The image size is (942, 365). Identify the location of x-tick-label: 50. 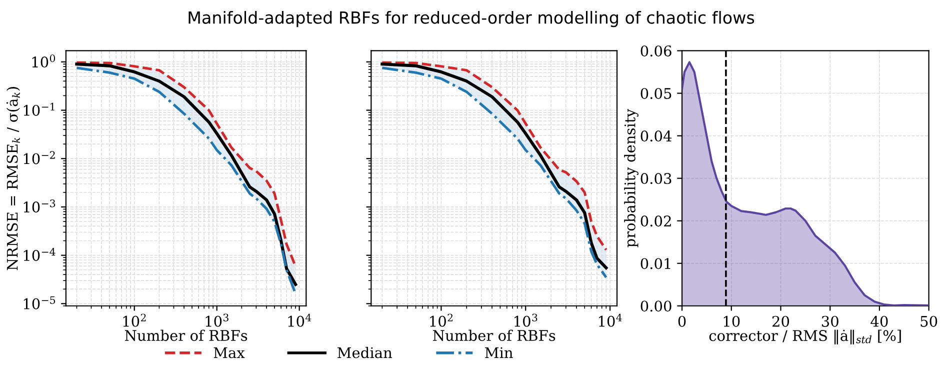
(929, 321).